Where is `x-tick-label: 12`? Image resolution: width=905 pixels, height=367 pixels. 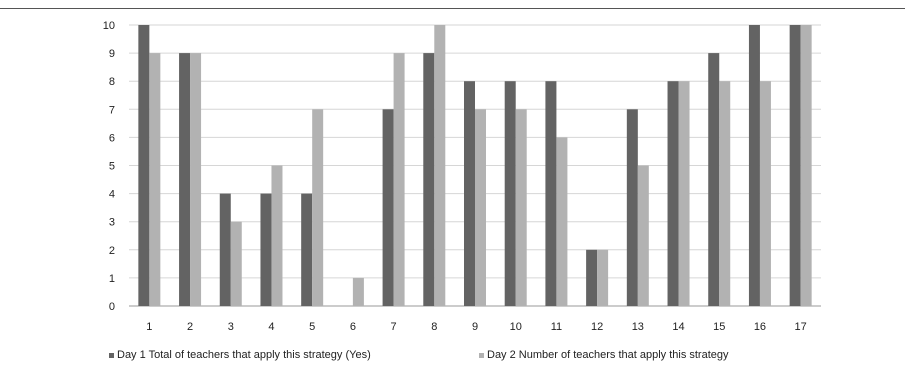
x-tick-label: 12 is located at coordinates (597, 327).